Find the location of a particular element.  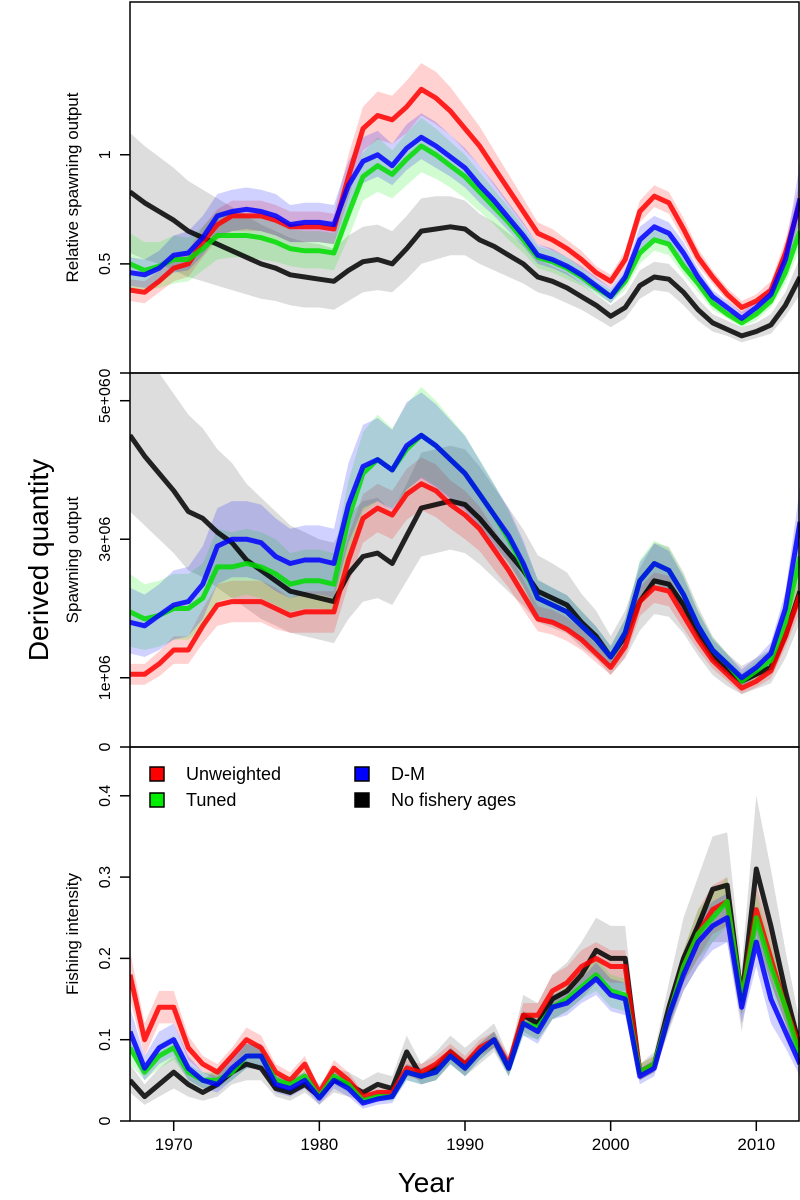

x-tick-label: 2010 is located at coordinates (756, 1144).